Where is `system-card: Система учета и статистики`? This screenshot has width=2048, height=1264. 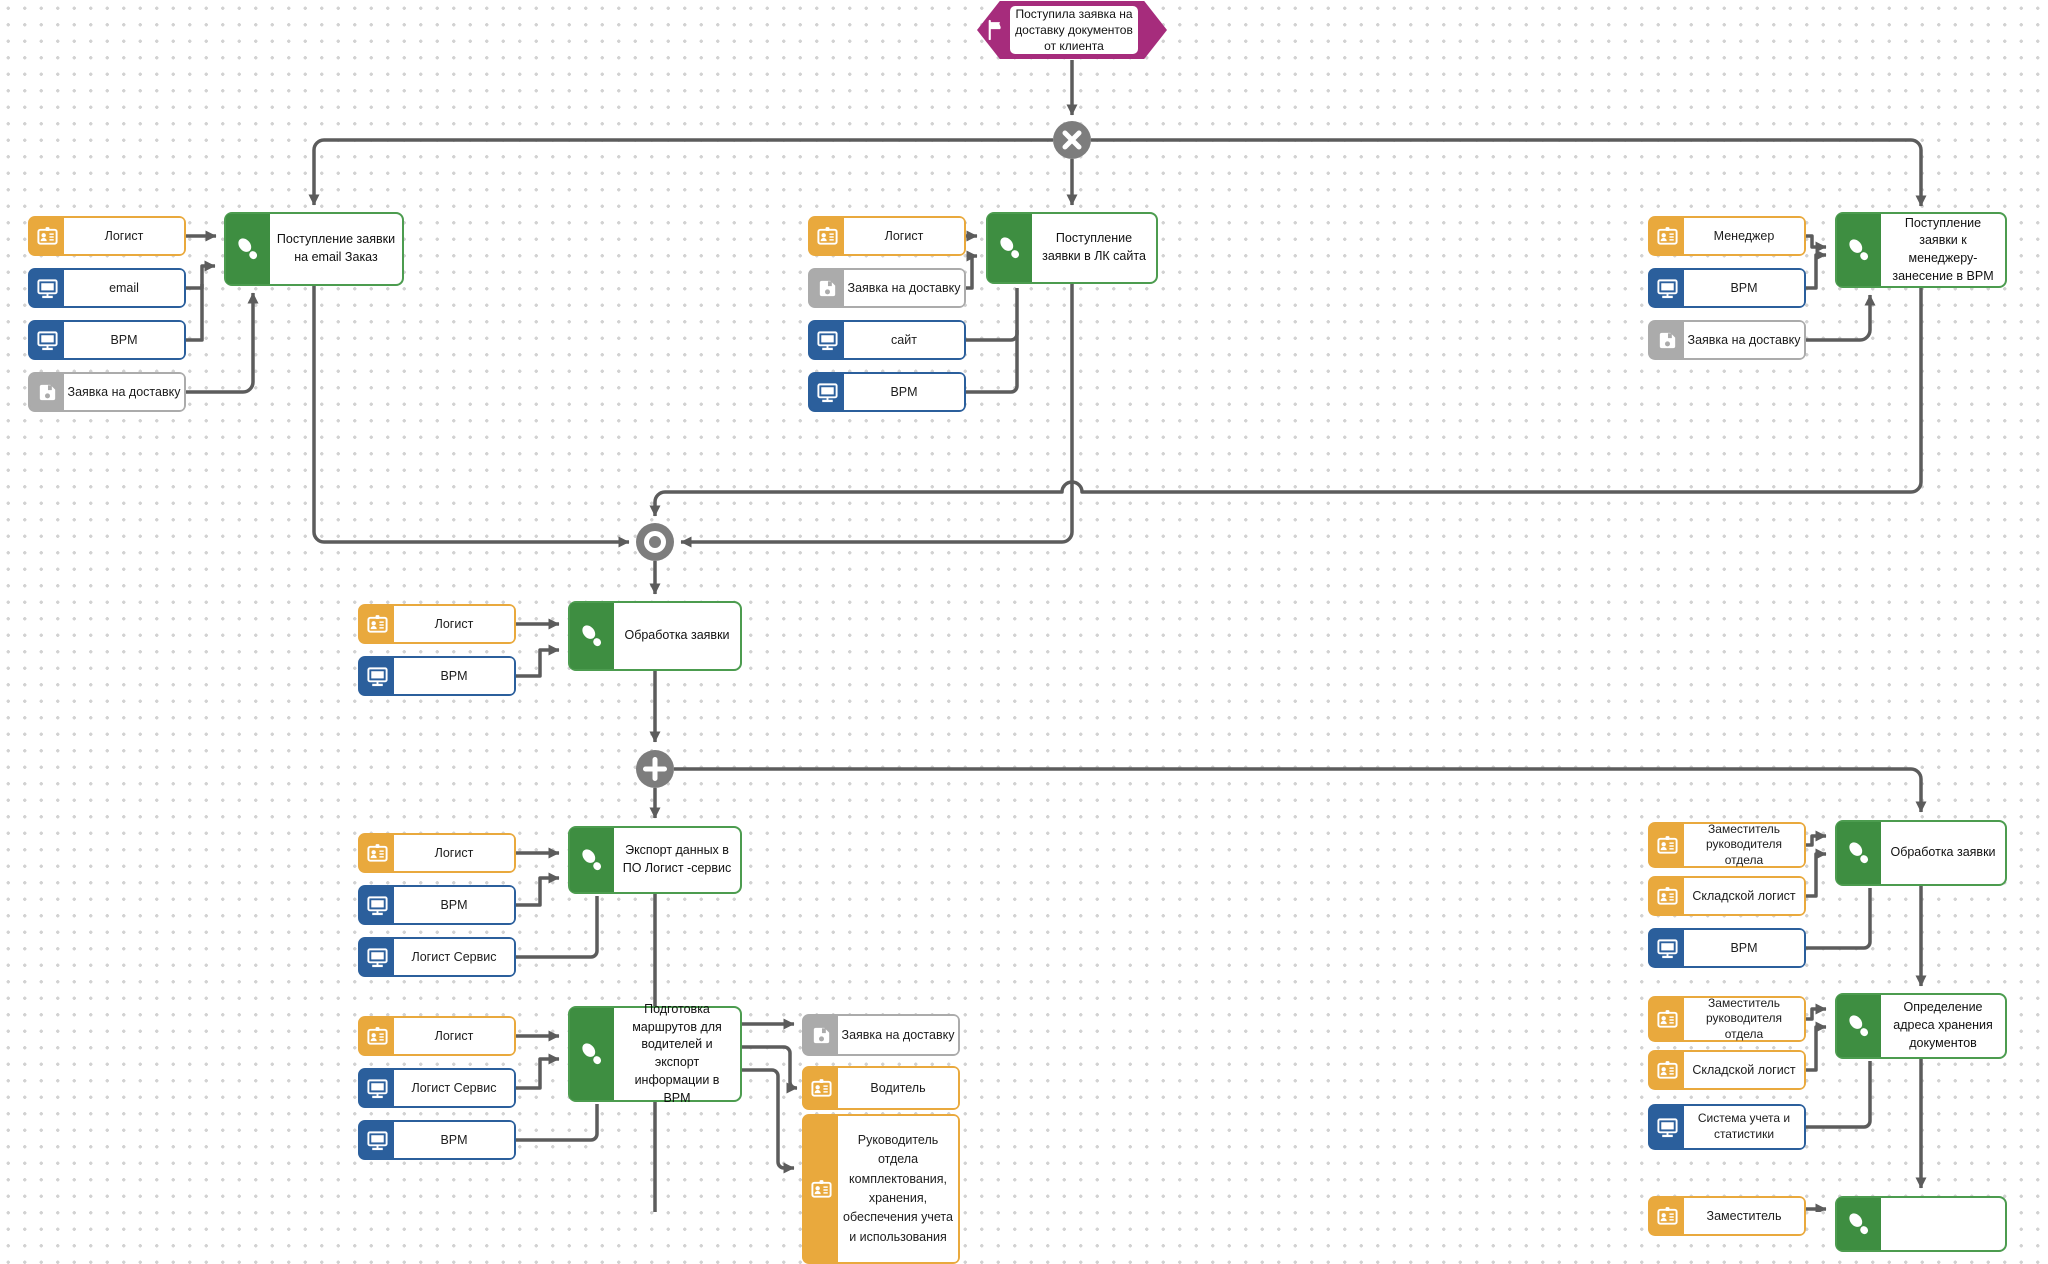 system-card: Система учета и статистики is located at coordinates (1727, 1127).